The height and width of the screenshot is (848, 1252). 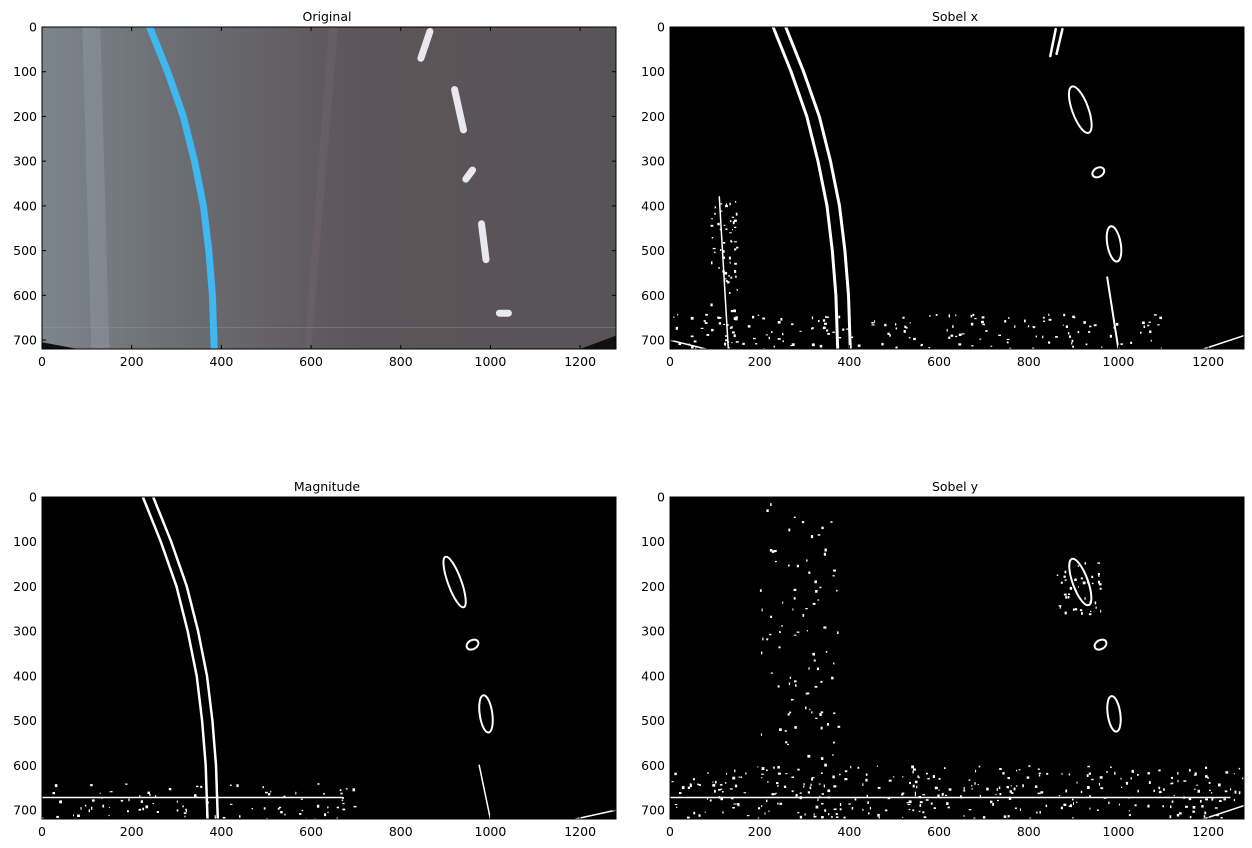 I want to click on y-tick-label: 200, so click(x=25, y=586).